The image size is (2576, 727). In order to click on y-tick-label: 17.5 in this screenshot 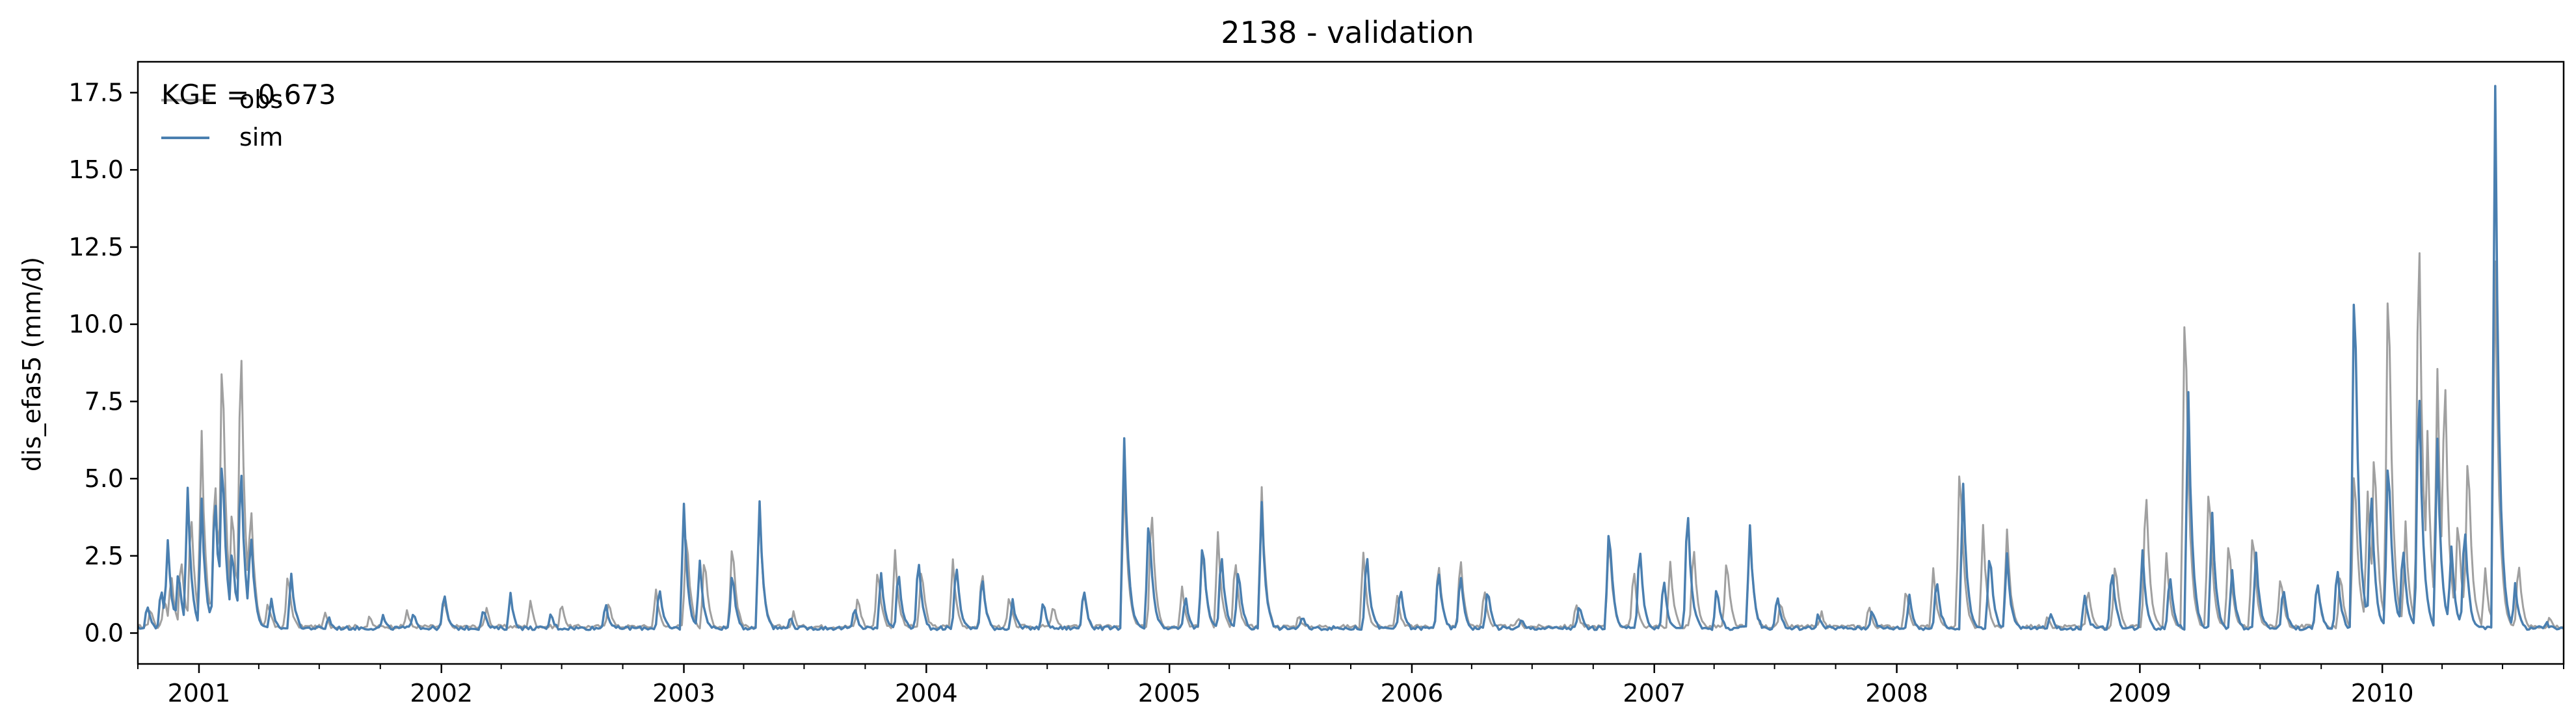, I will do `click(96, 92)`.